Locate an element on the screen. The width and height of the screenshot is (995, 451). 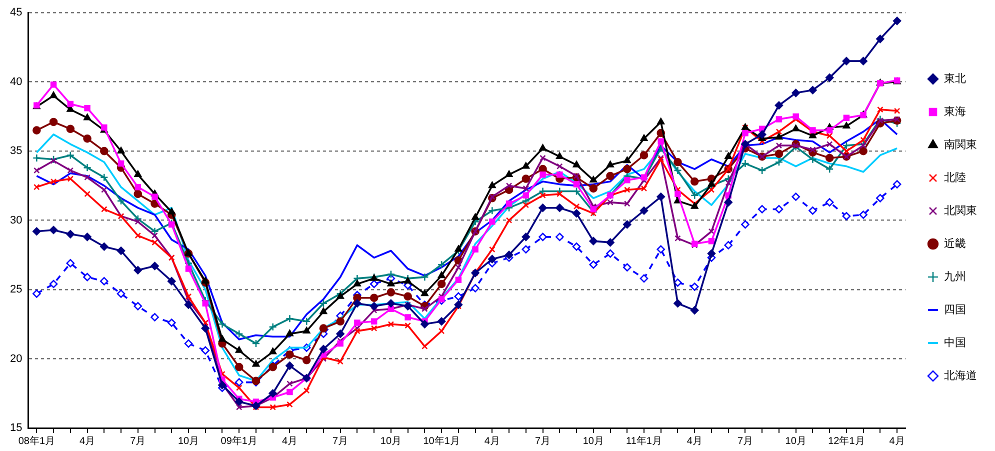
y-tick-label: 40 is located at coordinates (16, 82).